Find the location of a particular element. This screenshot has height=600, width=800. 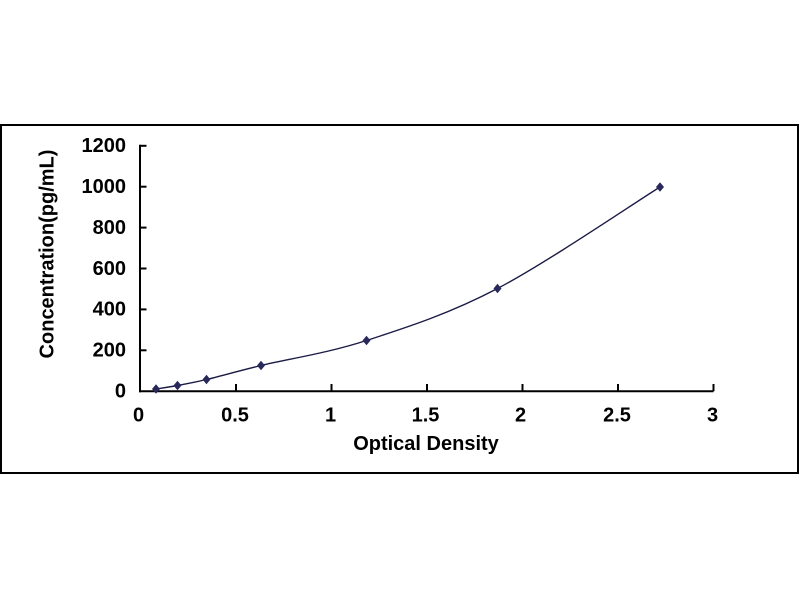

svg-text: Optical Density is located at coordinates (426, 444).